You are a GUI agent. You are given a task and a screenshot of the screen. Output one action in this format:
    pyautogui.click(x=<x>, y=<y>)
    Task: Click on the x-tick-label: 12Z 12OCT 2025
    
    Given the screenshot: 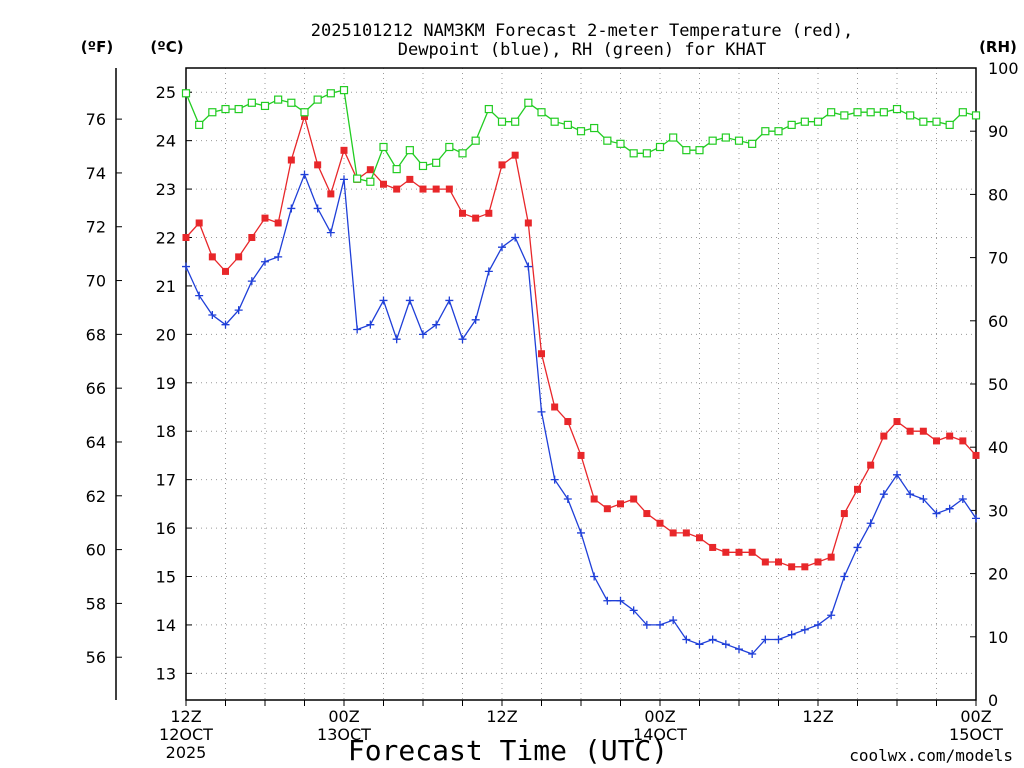 What is the action you would take?
    pyautogui.click(x=186, y=734)
    